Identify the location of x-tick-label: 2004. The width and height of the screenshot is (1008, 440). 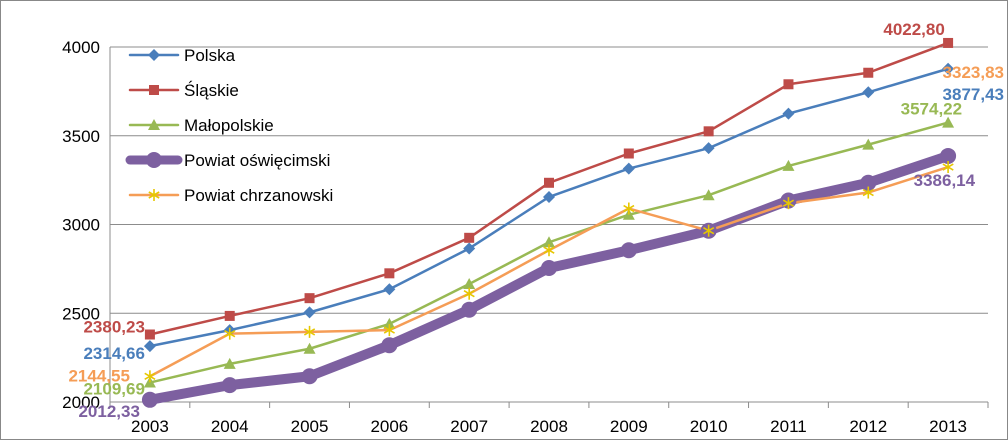
(230, 426).